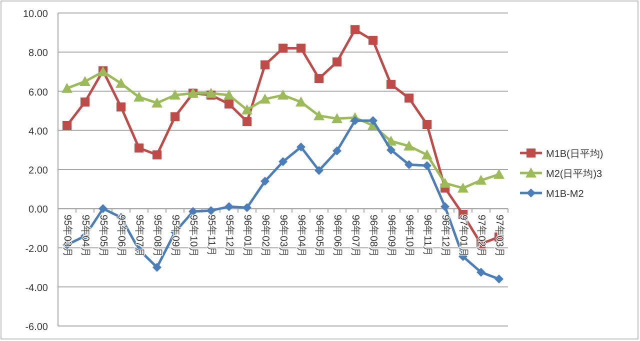 Image resolution: width=640 pixels, height=341 pixels. I want to click on y-tick-label: 2.00, so click(38, 171).